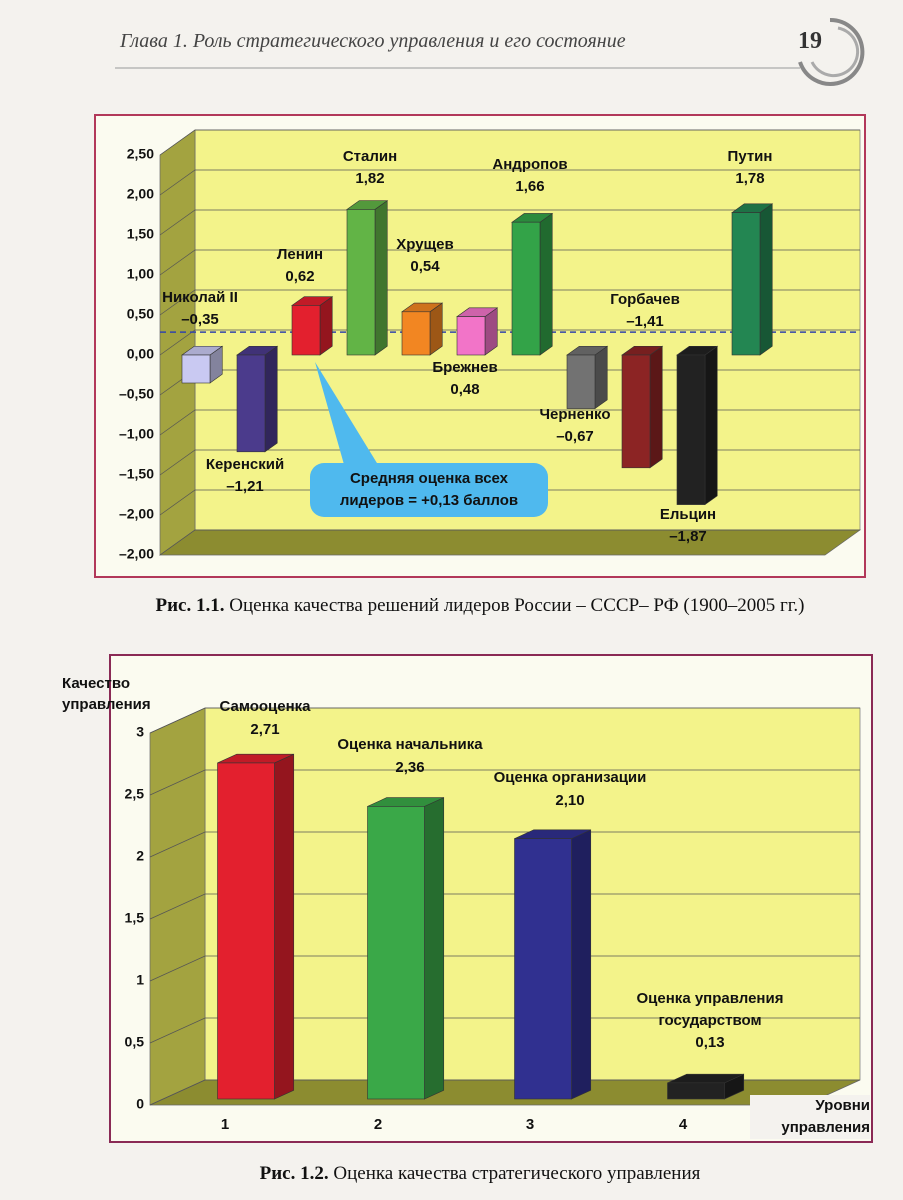  I want to click on y-tick-label: 2,00, so click(140, 194).